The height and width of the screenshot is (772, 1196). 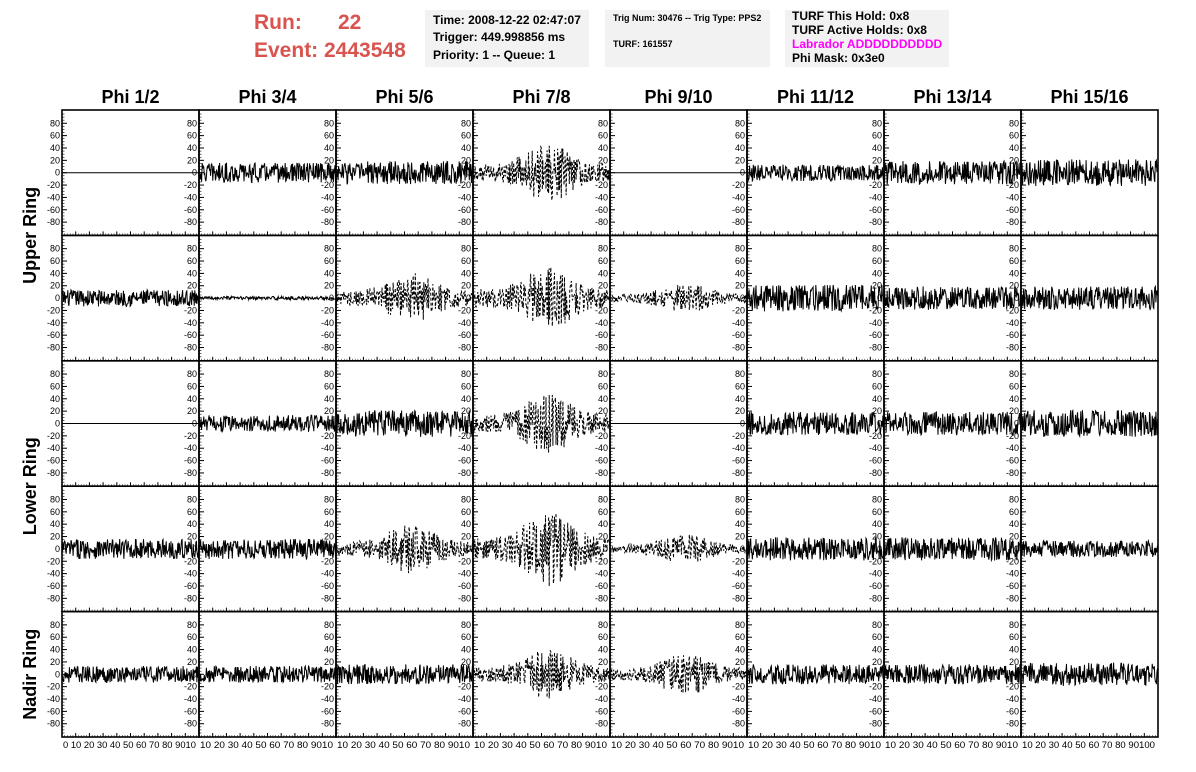 I want to click on column-title: Phi 15/16, so click(x=1089, y=97).